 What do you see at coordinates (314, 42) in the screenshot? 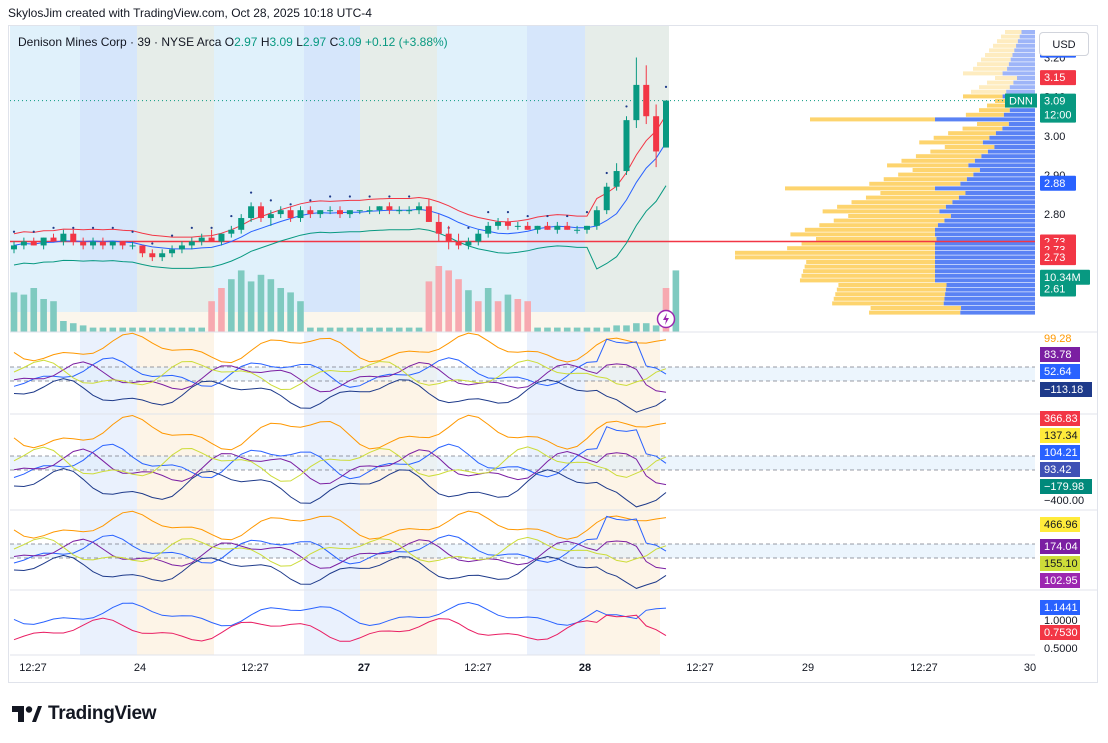
I see `legend-low: 2.97` at bounding box center [314, 42].